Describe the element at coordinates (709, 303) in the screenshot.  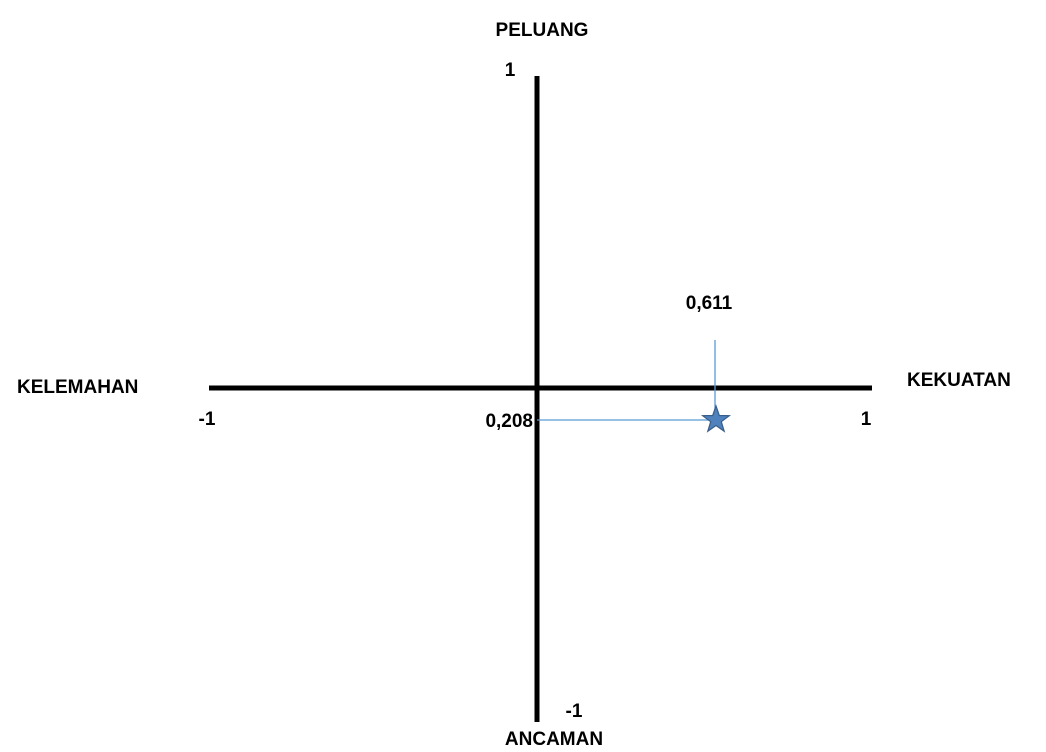
I see `point-x-value-label: 0,611` at that location.